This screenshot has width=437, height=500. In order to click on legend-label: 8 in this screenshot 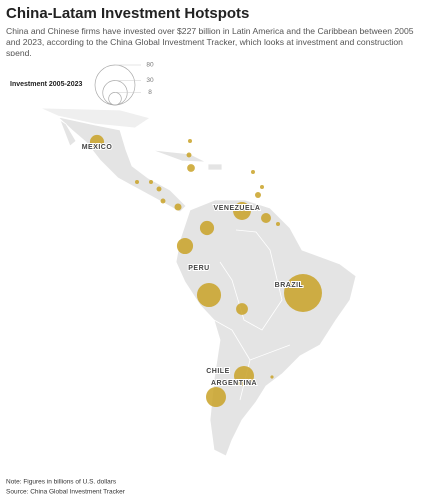, I will do `click(150, 92)`.